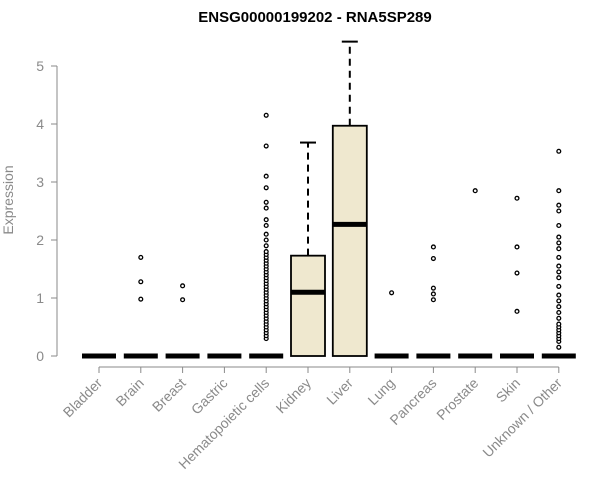 This screenshot has height=500, width=600. I want to click on x-tick-label: Kidney, so click(294, 396).